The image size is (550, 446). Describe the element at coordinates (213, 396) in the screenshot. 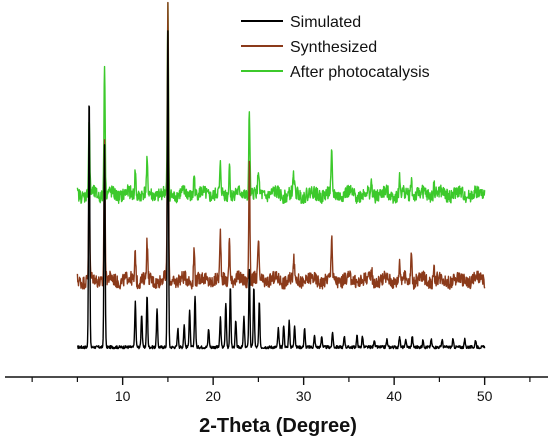

I see `x-tick-label: 20` at that location.